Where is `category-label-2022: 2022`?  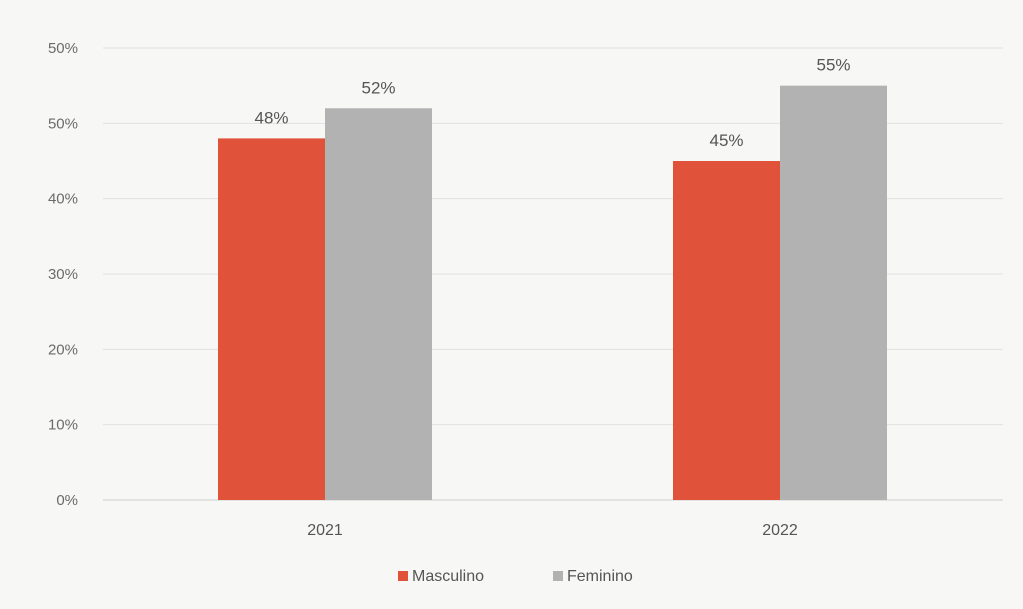
category-label-2022: 2022 is located at coordinates (780, 530).